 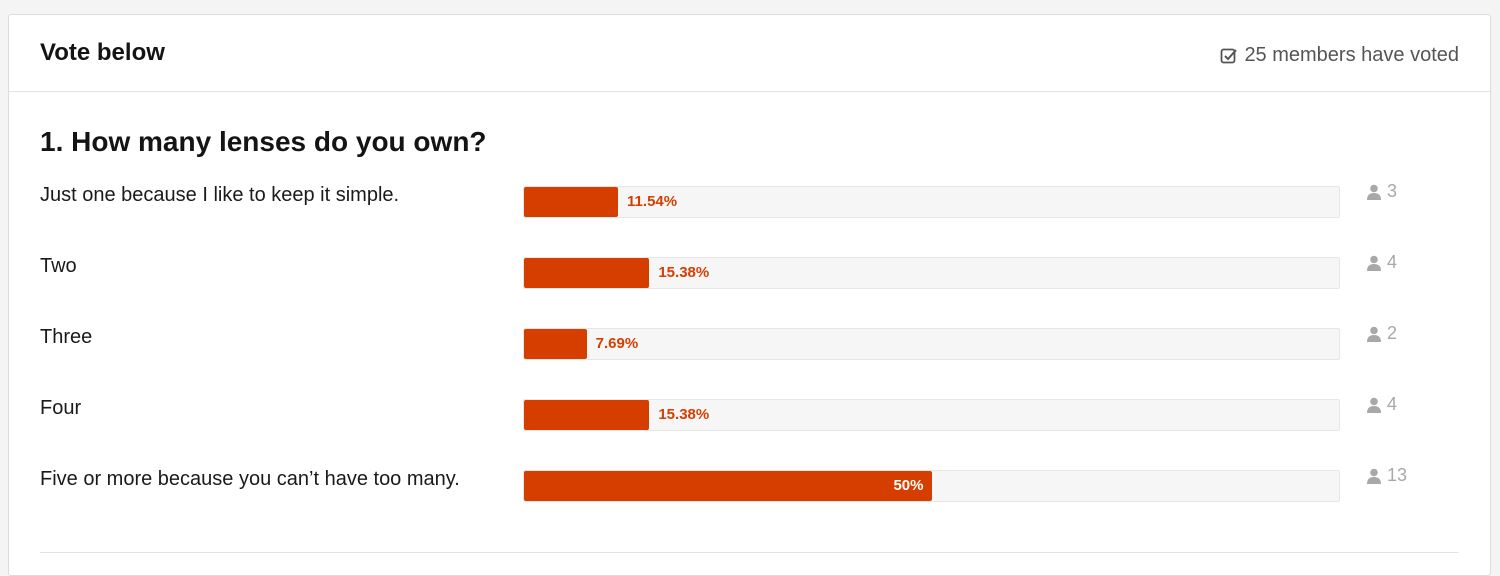 What do you see at coordinates (749, 53) in the screenshot?
I see `poll-header: Vote below 25 members have voted` at bounding box center [749, 53].